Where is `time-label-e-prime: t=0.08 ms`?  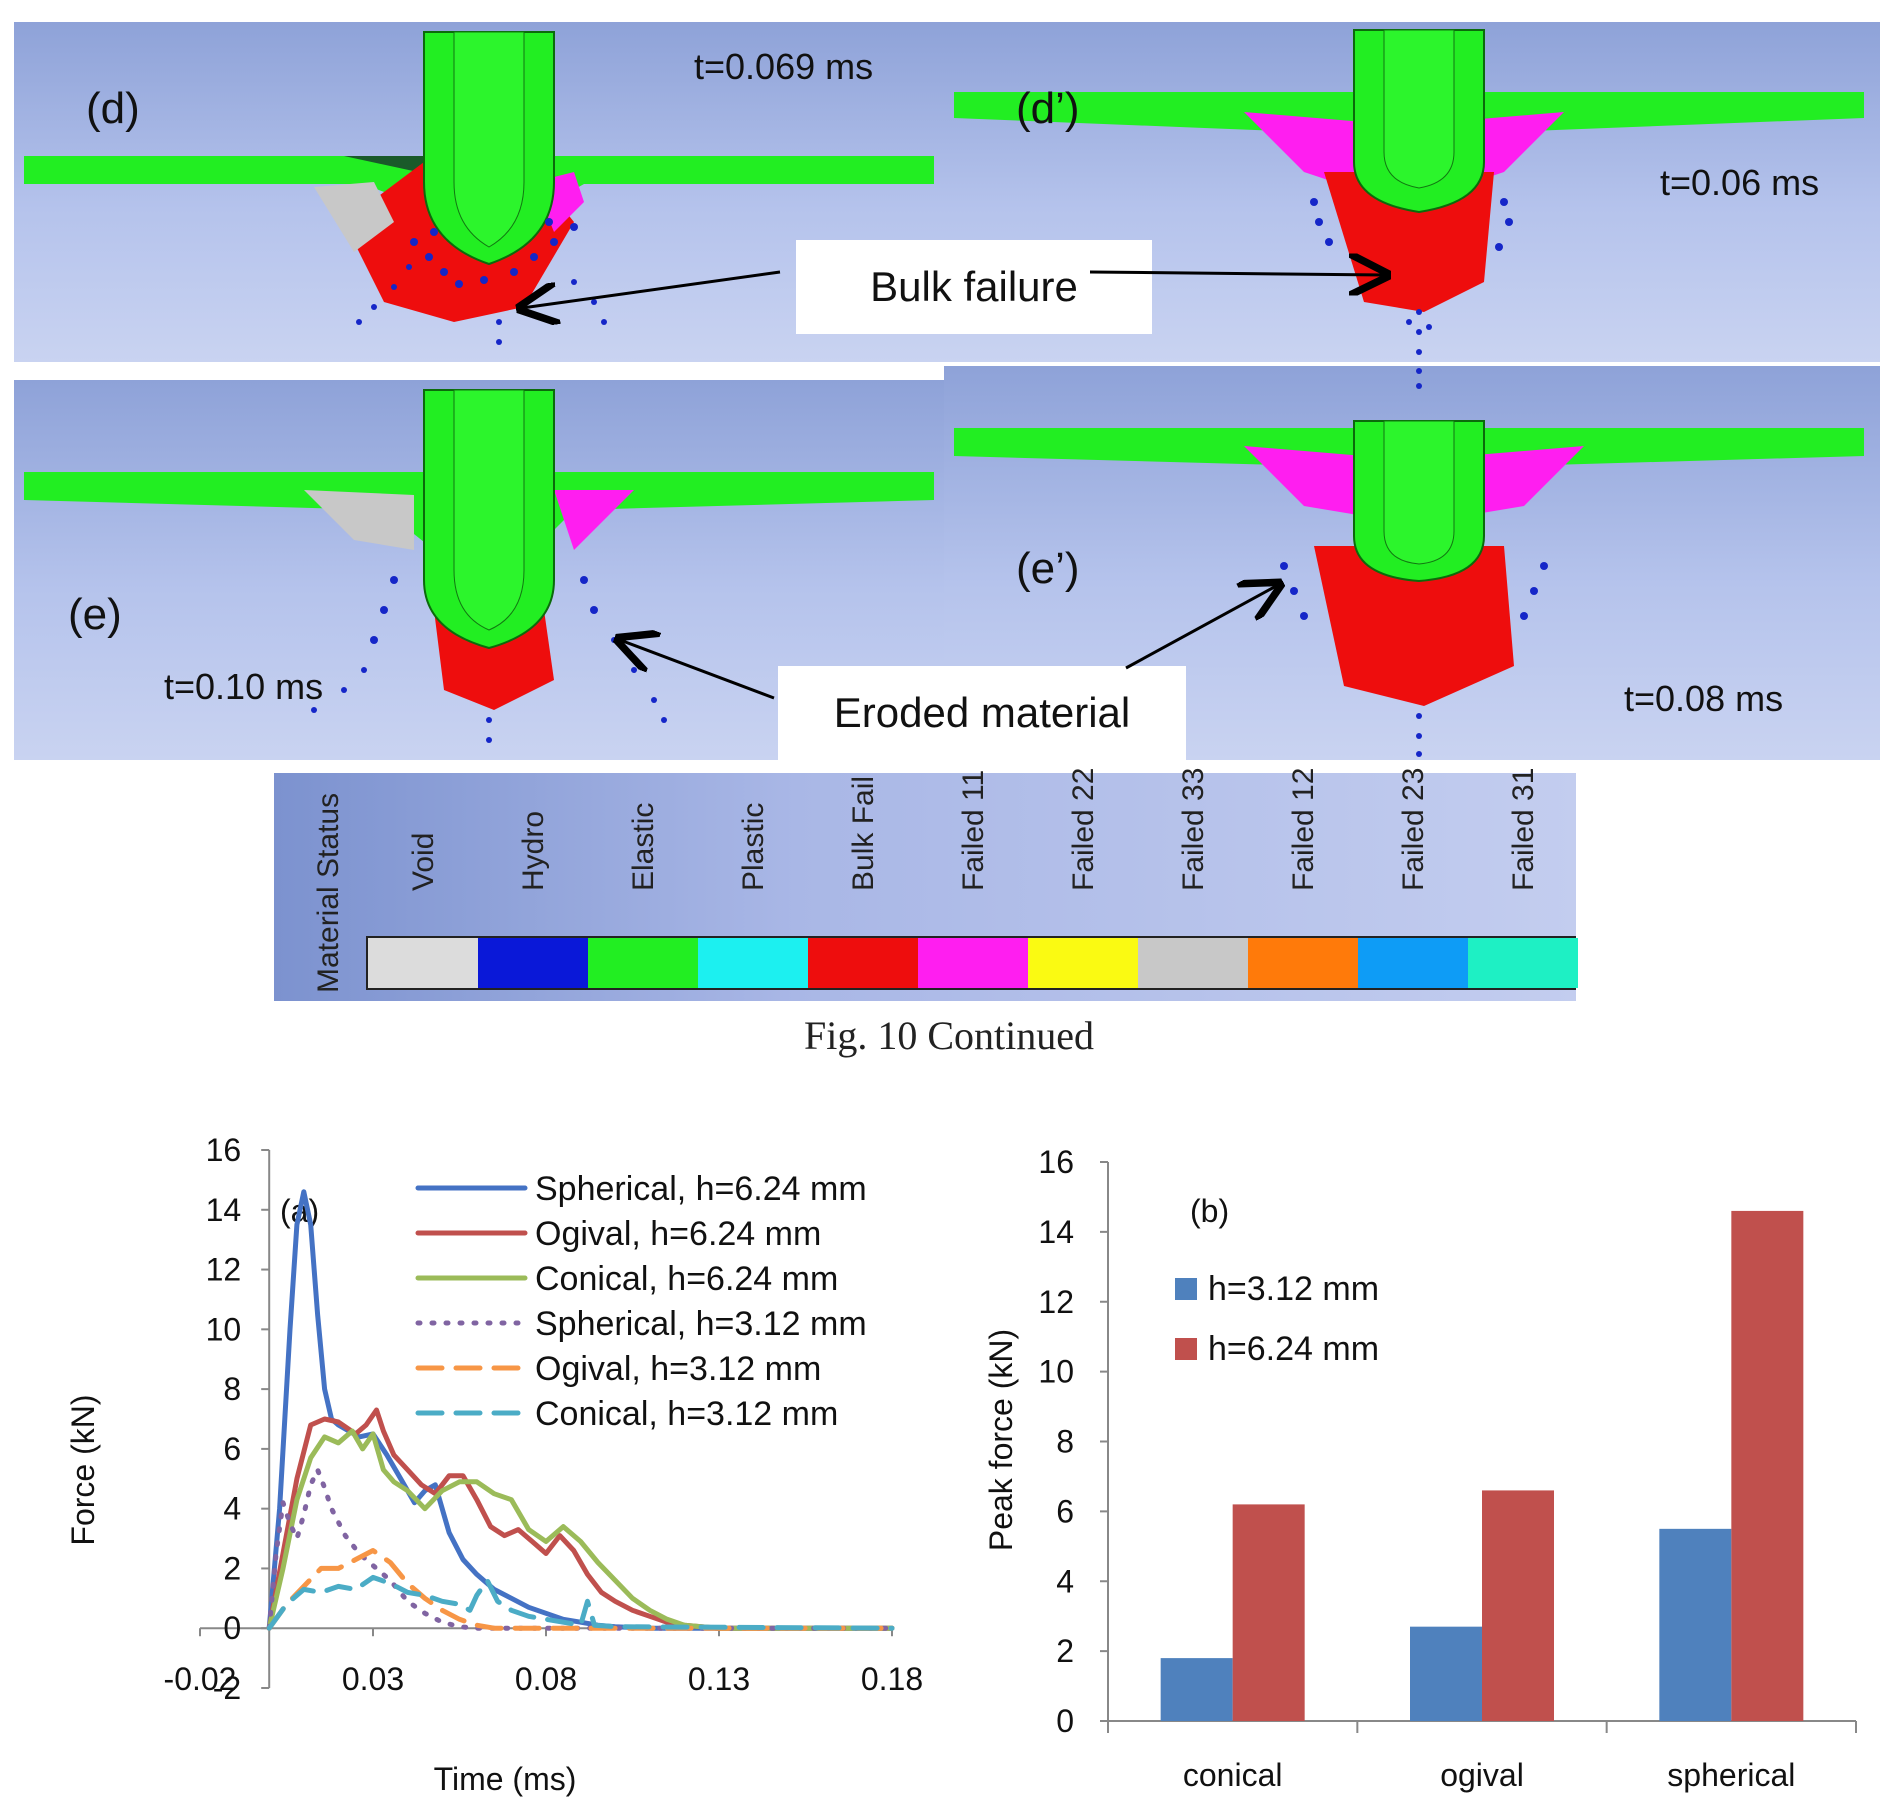
time-label-e-prime: t=0.08 ms is located at coordinates (1704, 698).